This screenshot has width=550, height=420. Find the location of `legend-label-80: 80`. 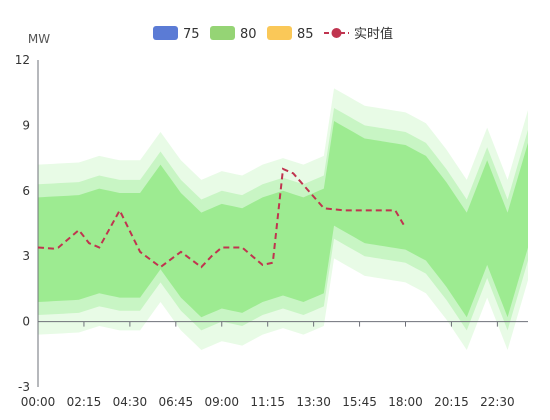

legend-label-80: 80 is located at coordinates (248, 34).